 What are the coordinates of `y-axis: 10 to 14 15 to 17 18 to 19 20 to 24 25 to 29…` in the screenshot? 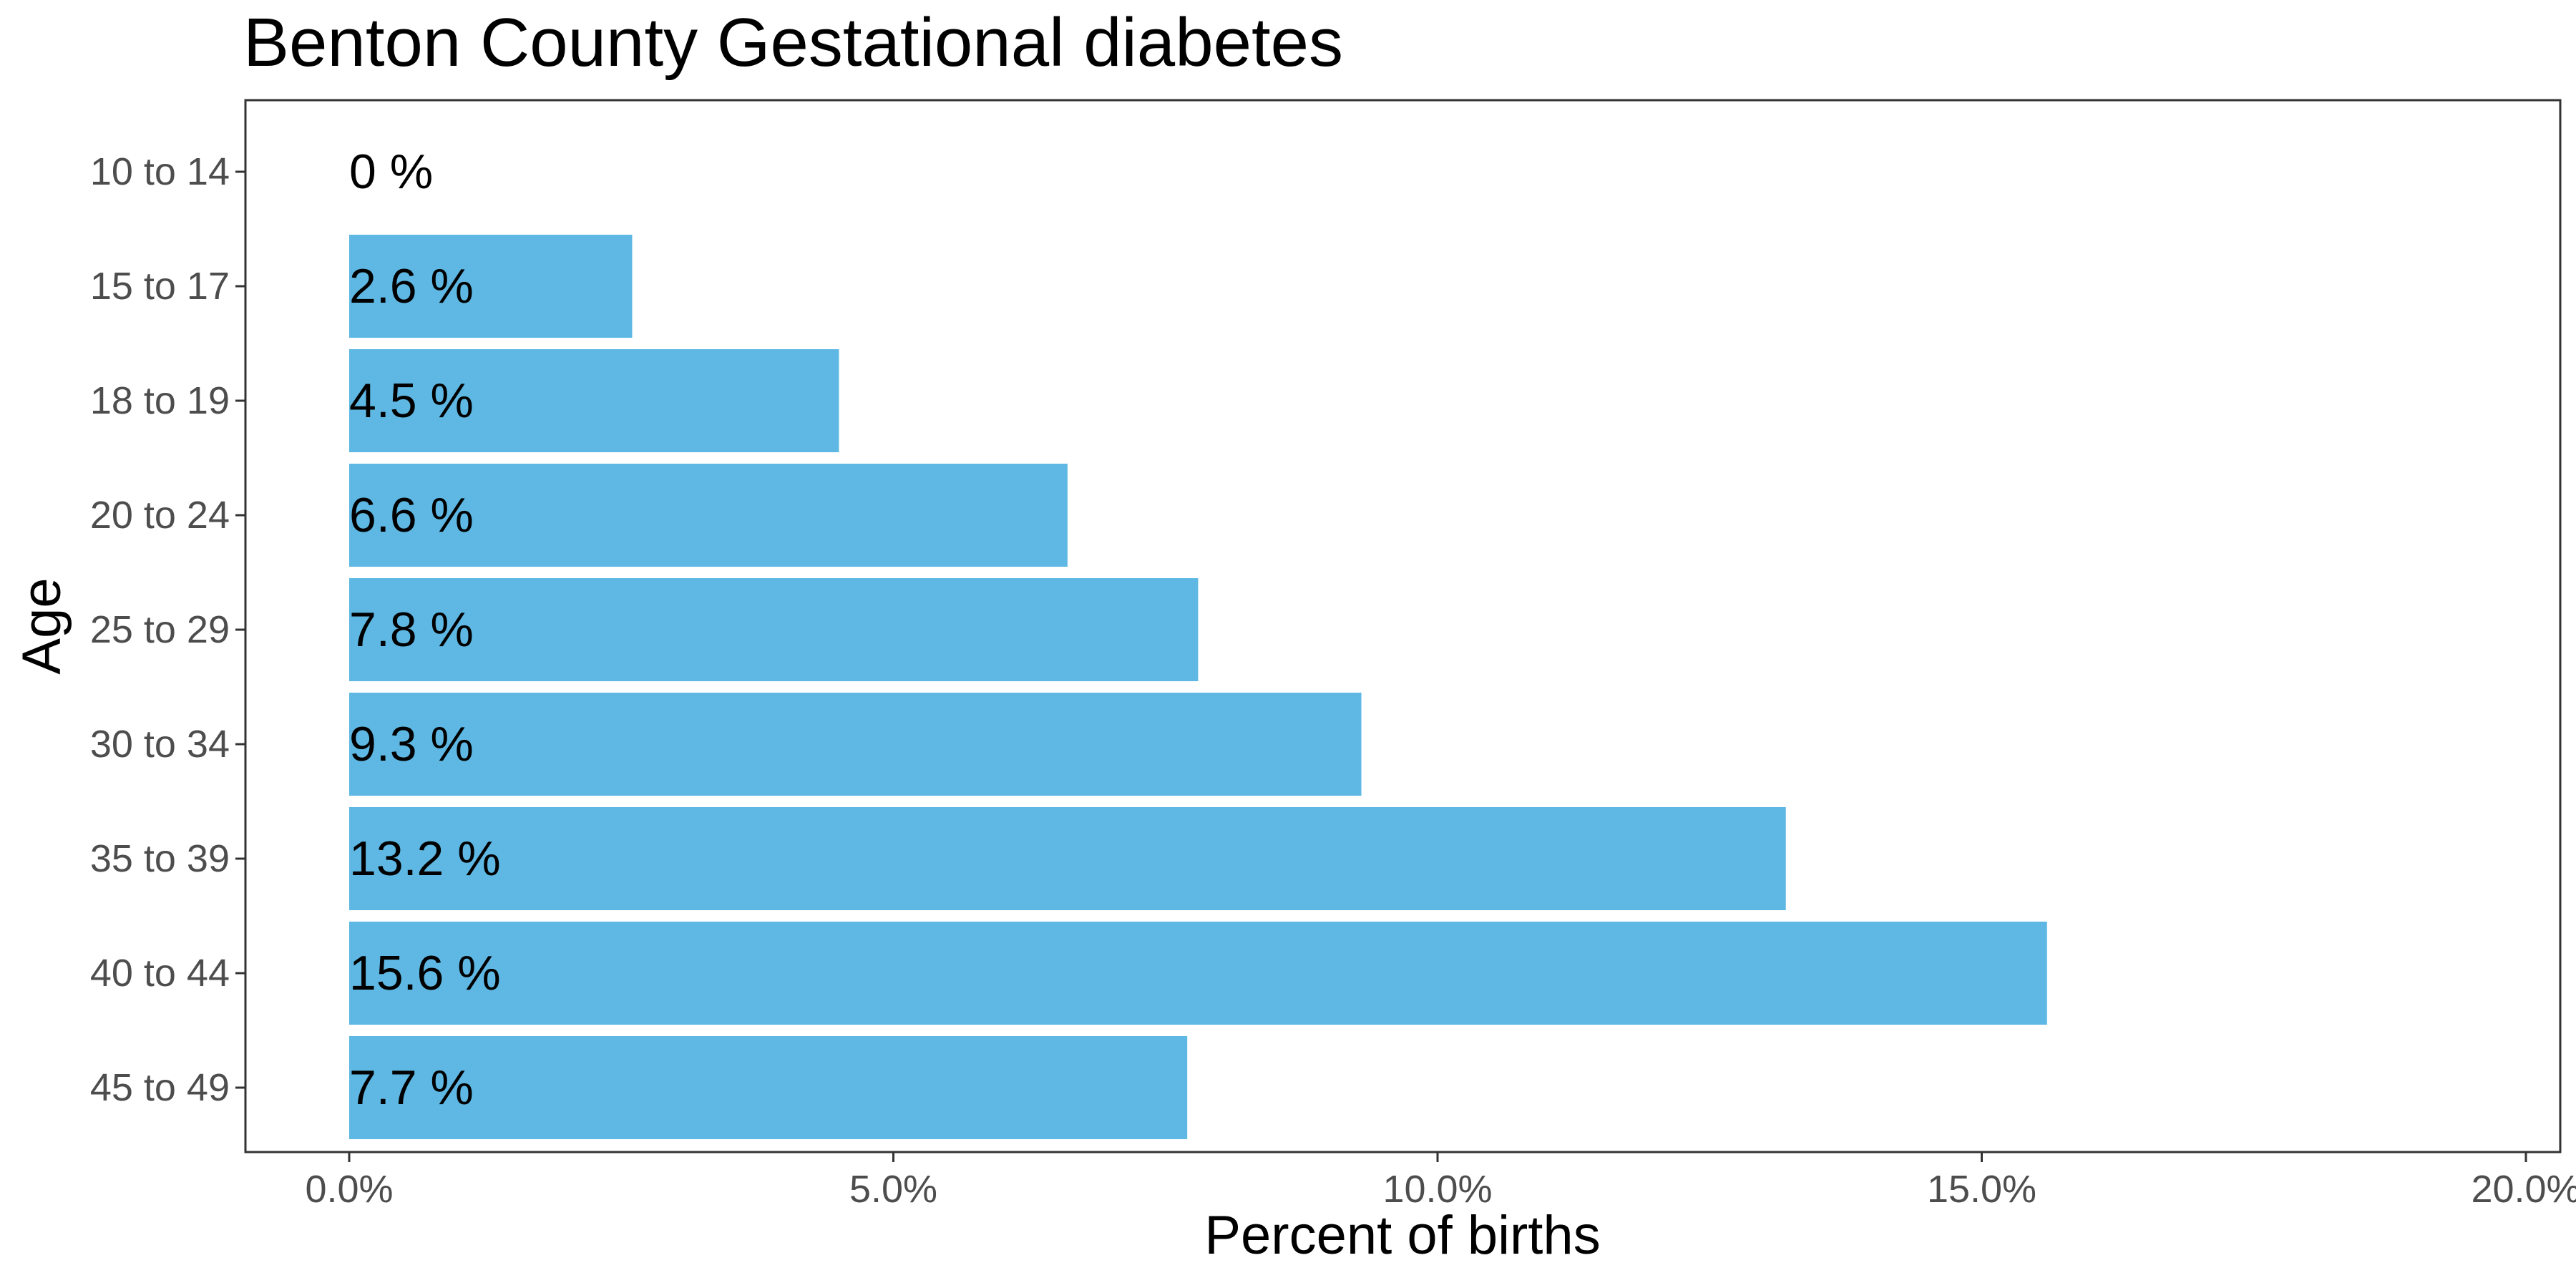 It's located at (167, 629).